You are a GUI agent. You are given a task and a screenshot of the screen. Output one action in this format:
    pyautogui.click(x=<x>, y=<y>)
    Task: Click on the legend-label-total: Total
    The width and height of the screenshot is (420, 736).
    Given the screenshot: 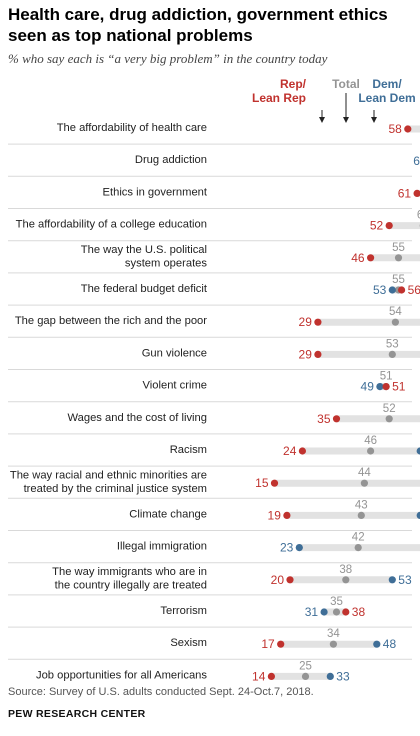 What is the action you would take?
    pyautogui.click(x=346, y=84)
    